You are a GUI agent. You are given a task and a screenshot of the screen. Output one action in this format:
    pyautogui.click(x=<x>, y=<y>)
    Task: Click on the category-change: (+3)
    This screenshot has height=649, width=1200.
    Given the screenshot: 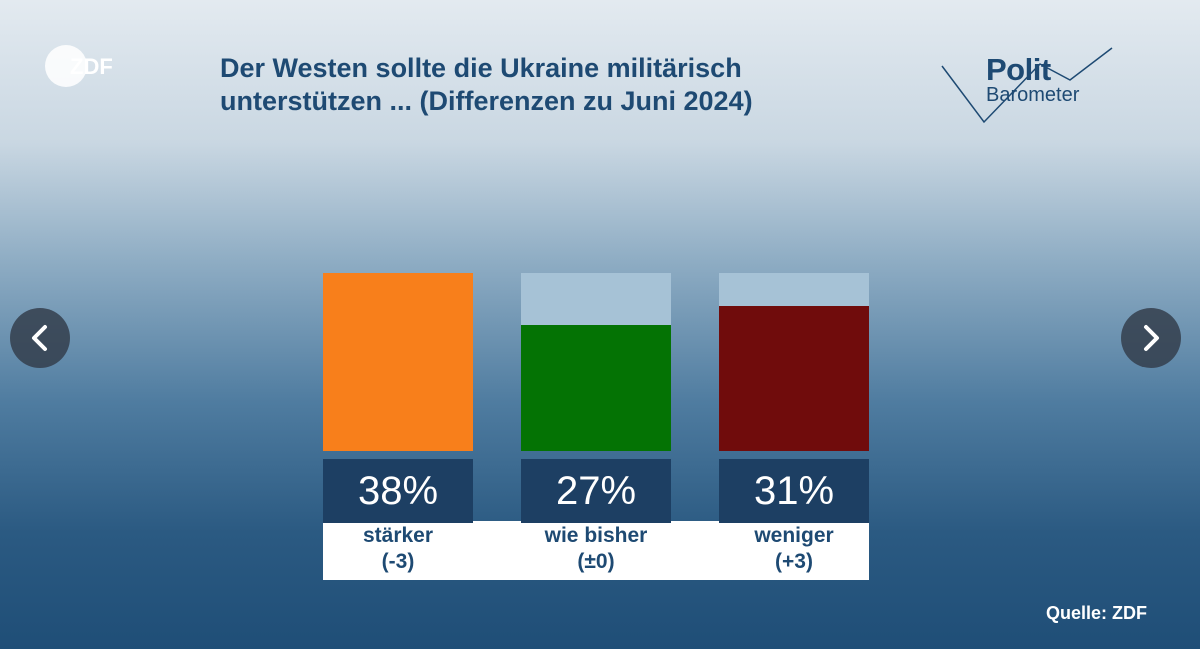 What is the action you would take?
    pyautogui.click(x=794, y=561)
    